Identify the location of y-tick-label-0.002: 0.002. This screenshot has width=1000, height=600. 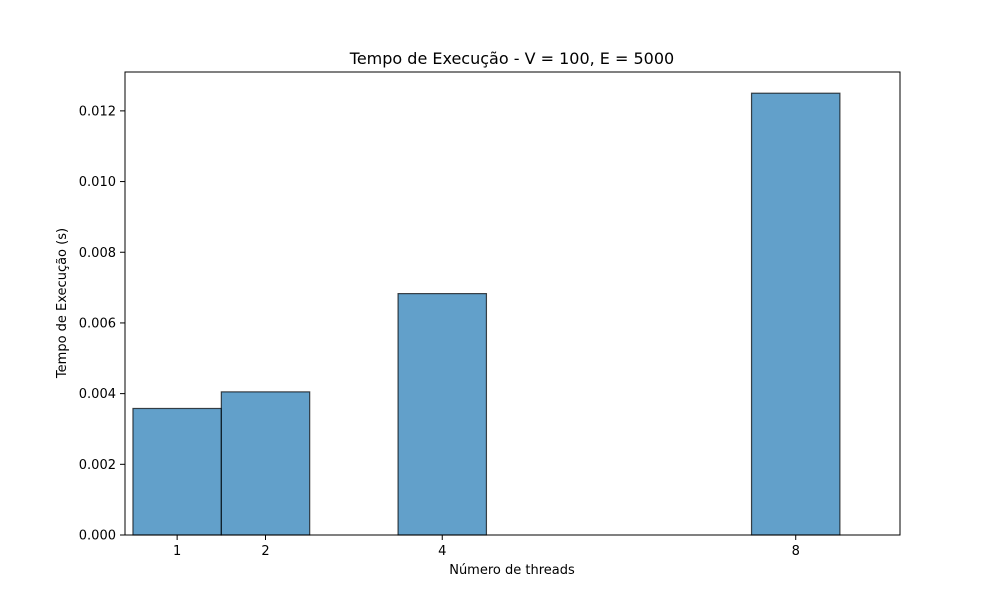
(97, 465).